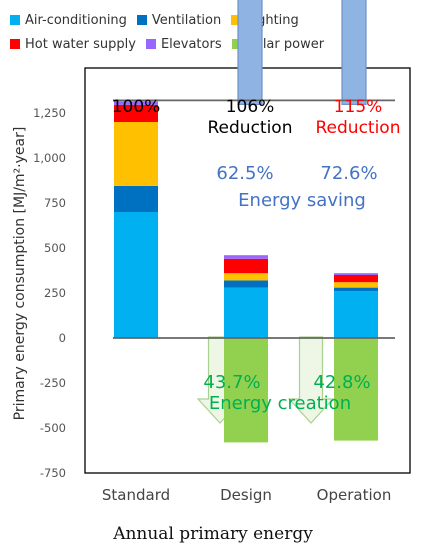 This screenshot has width=426, height=552. I want to click on caption: Annual primary energy, so click(213, 534).